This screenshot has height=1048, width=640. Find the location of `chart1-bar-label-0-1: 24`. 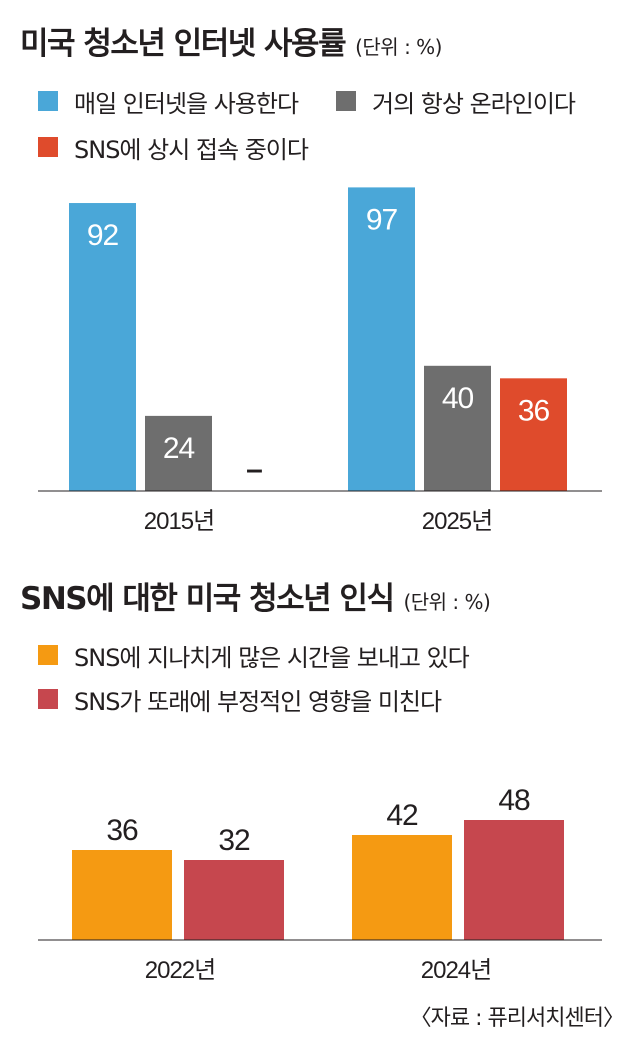

chart1-bar-label-0-1: 24 is located at coordinates (179, 448).